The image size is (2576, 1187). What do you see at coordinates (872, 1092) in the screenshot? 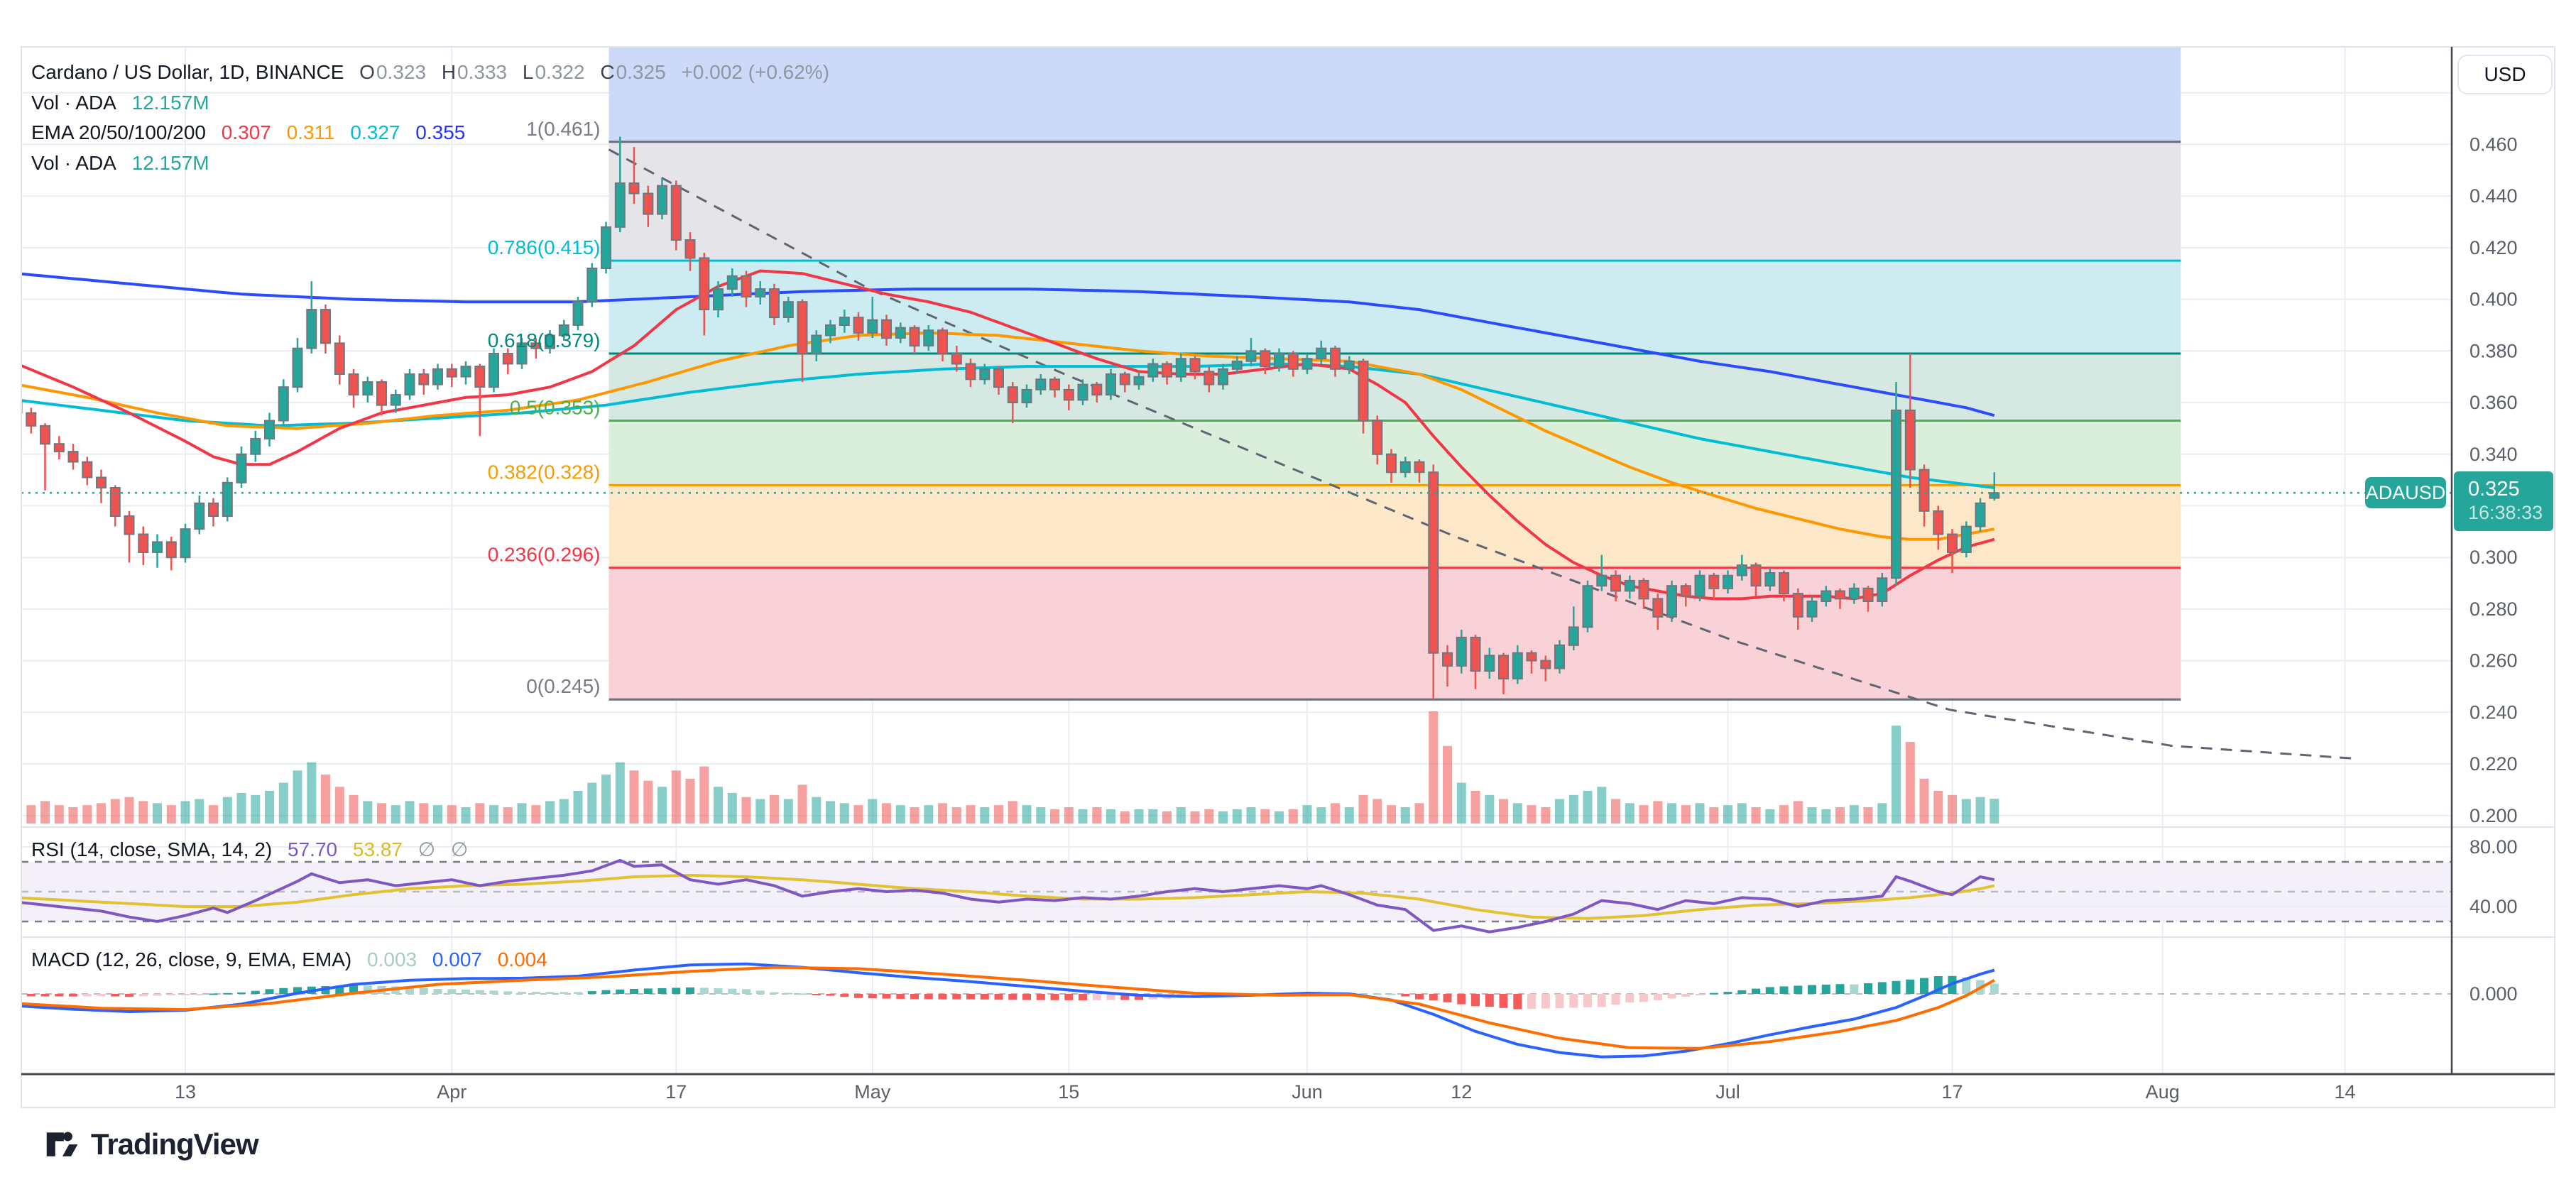
I see `time-tick-label: May` at bounding box center [872, 1092].